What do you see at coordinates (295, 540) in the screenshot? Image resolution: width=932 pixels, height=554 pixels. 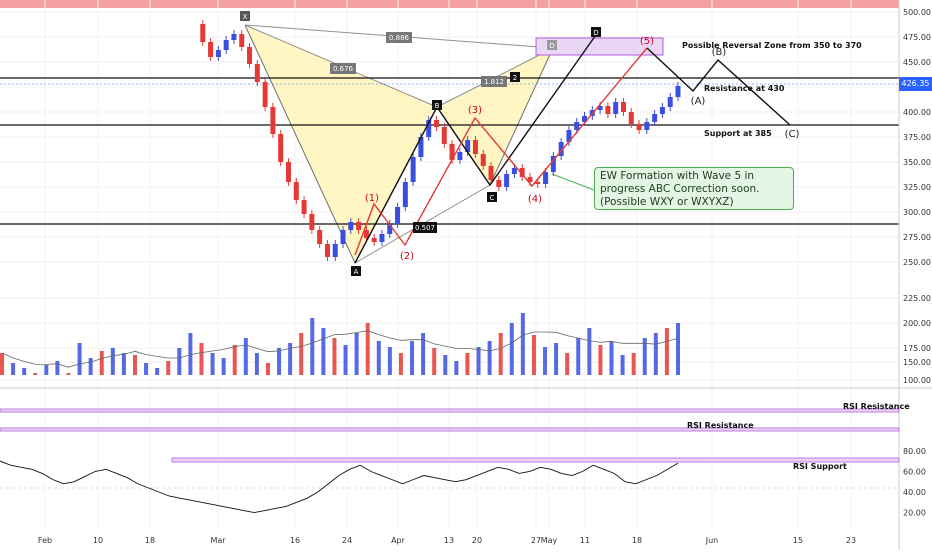 I see `time-tick-label: 16` at bounding box center [295, 540].